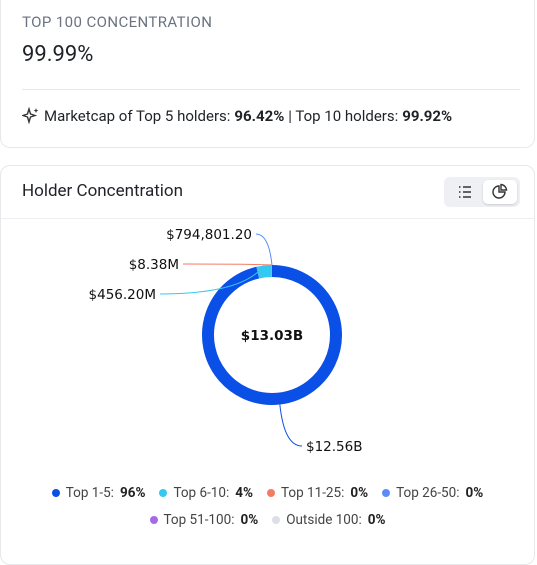 The image size is (537, 565). I want to click on legend-share: 4%, so click(244, 493).